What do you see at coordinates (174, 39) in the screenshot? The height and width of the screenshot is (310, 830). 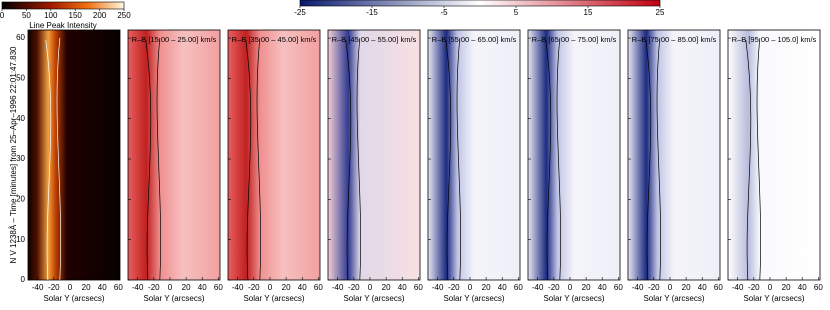 I see `panel-title: R–B [15.00 – 25.00] km/s` at bounding box center [174, 39].